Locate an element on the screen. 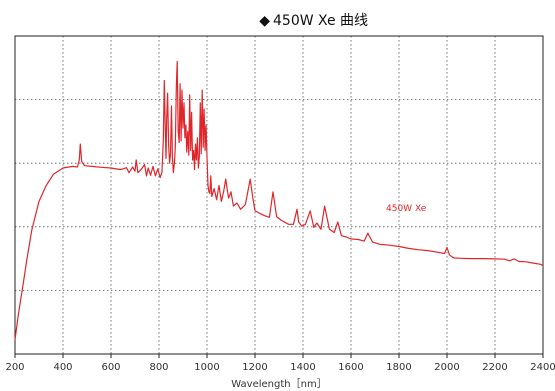 The width and height of the screenshot is (555, 391). x-tick-label: 1400 is located at coordinates (302, 367).